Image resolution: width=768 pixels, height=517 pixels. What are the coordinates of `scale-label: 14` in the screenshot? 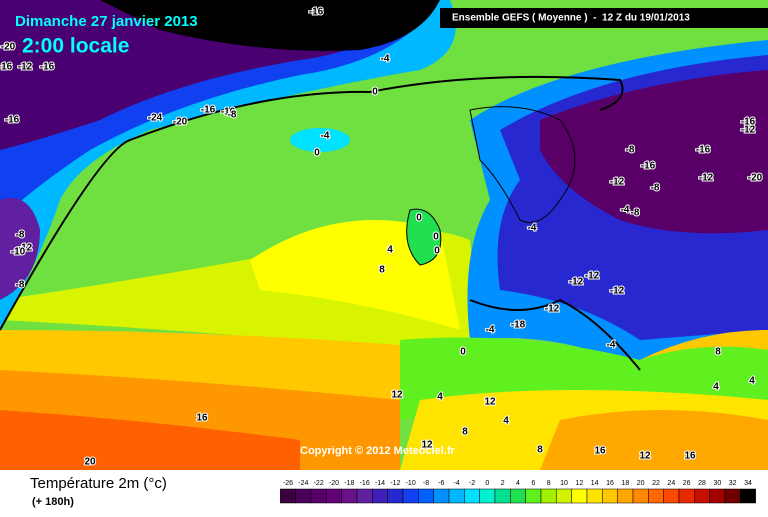 It's located at (595, 483).